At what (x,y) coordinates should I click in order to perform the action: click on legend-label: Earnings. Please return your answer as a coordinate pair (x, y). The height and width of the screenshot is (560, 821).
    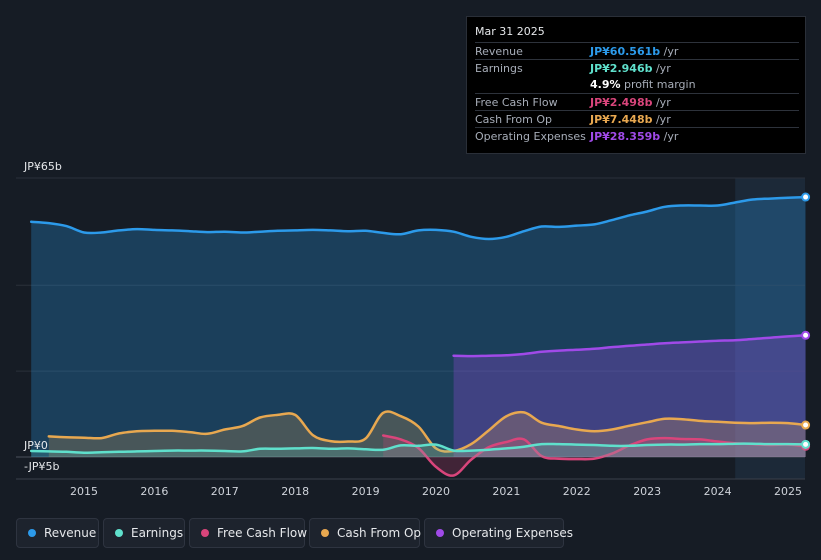
    Looking at the image, I should click on (157, 533).